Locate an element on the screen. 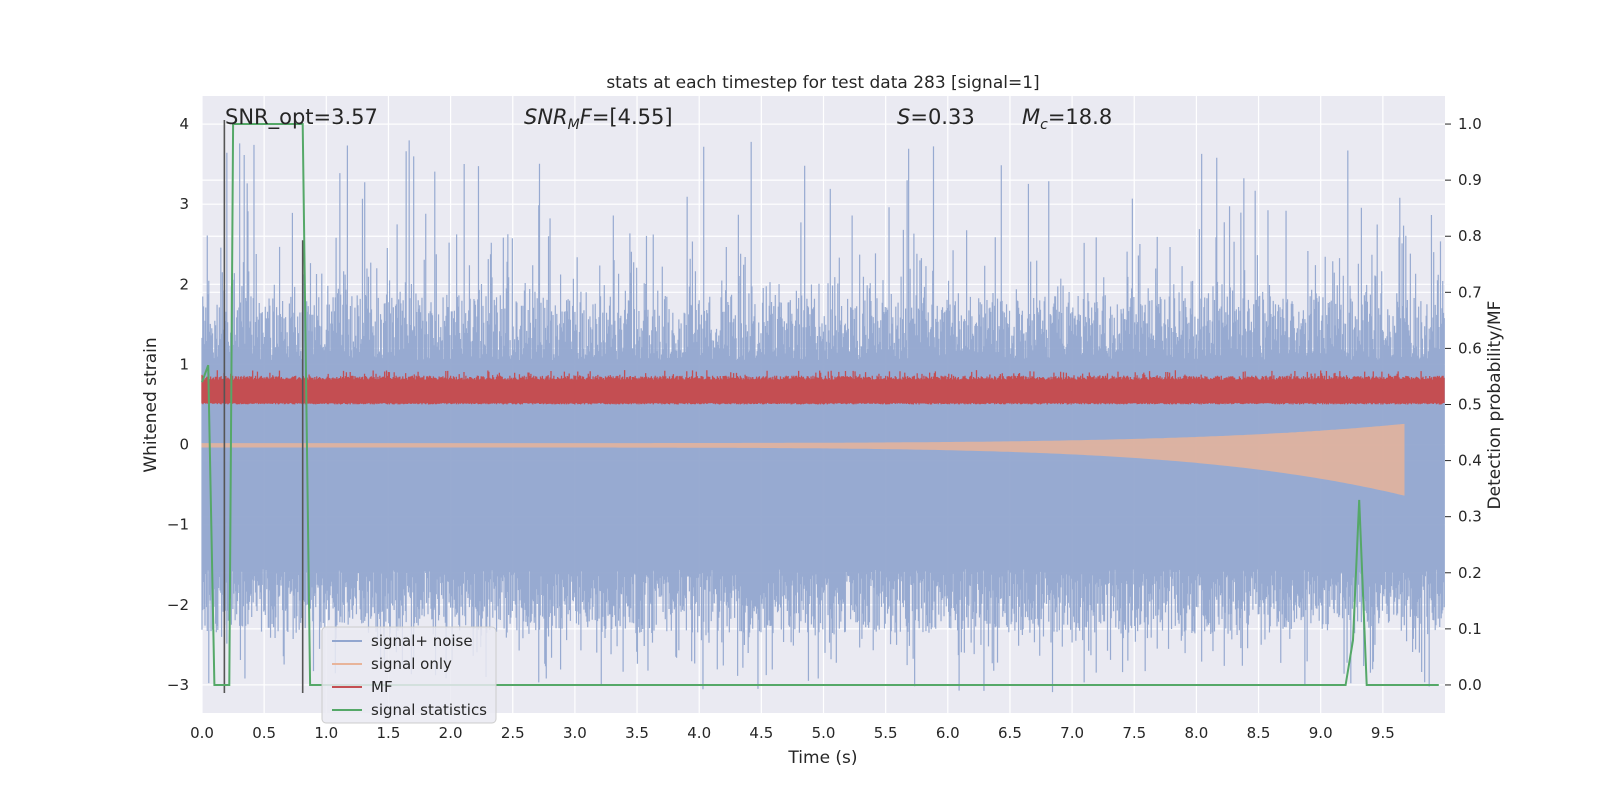  y2-tick-label-1: 0.1 is located at coordinates (1470, 629).